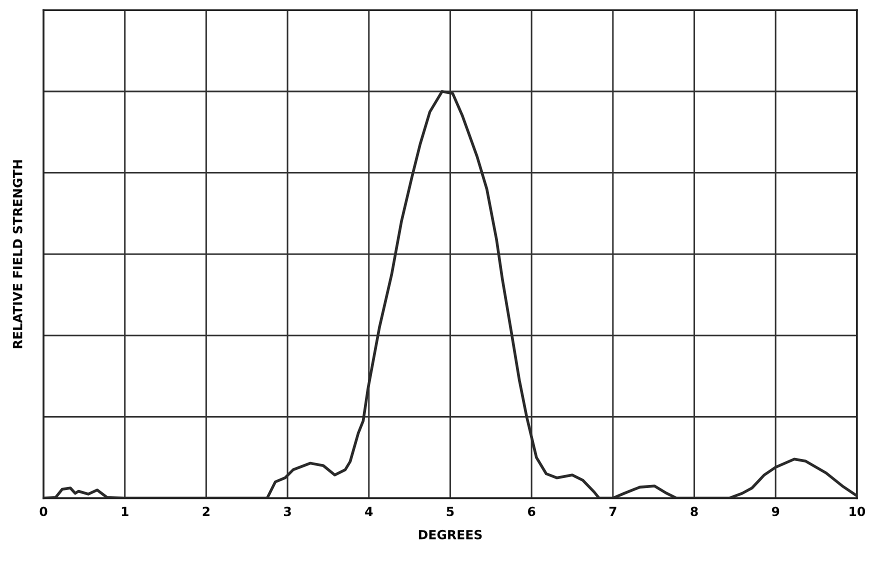 Image resolution: width=870 pixels, height=561 pixels. I want to click on x-tick-label: 7, so click(612, 511).